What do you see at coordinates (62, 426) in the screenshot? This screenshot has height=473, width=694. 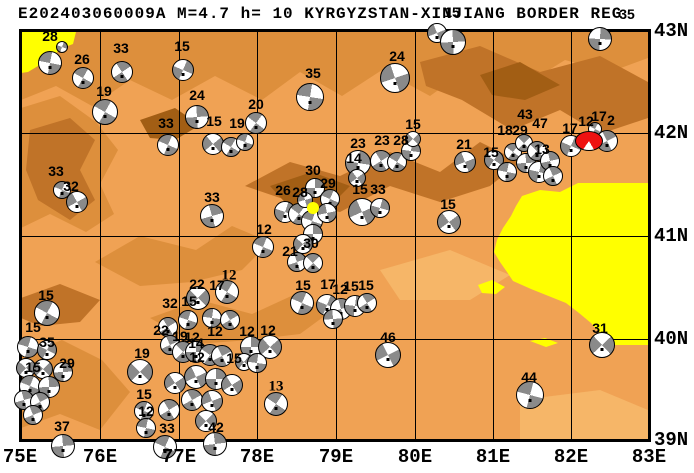 I see `depth-label: 37` at bounding box center [62, 426].